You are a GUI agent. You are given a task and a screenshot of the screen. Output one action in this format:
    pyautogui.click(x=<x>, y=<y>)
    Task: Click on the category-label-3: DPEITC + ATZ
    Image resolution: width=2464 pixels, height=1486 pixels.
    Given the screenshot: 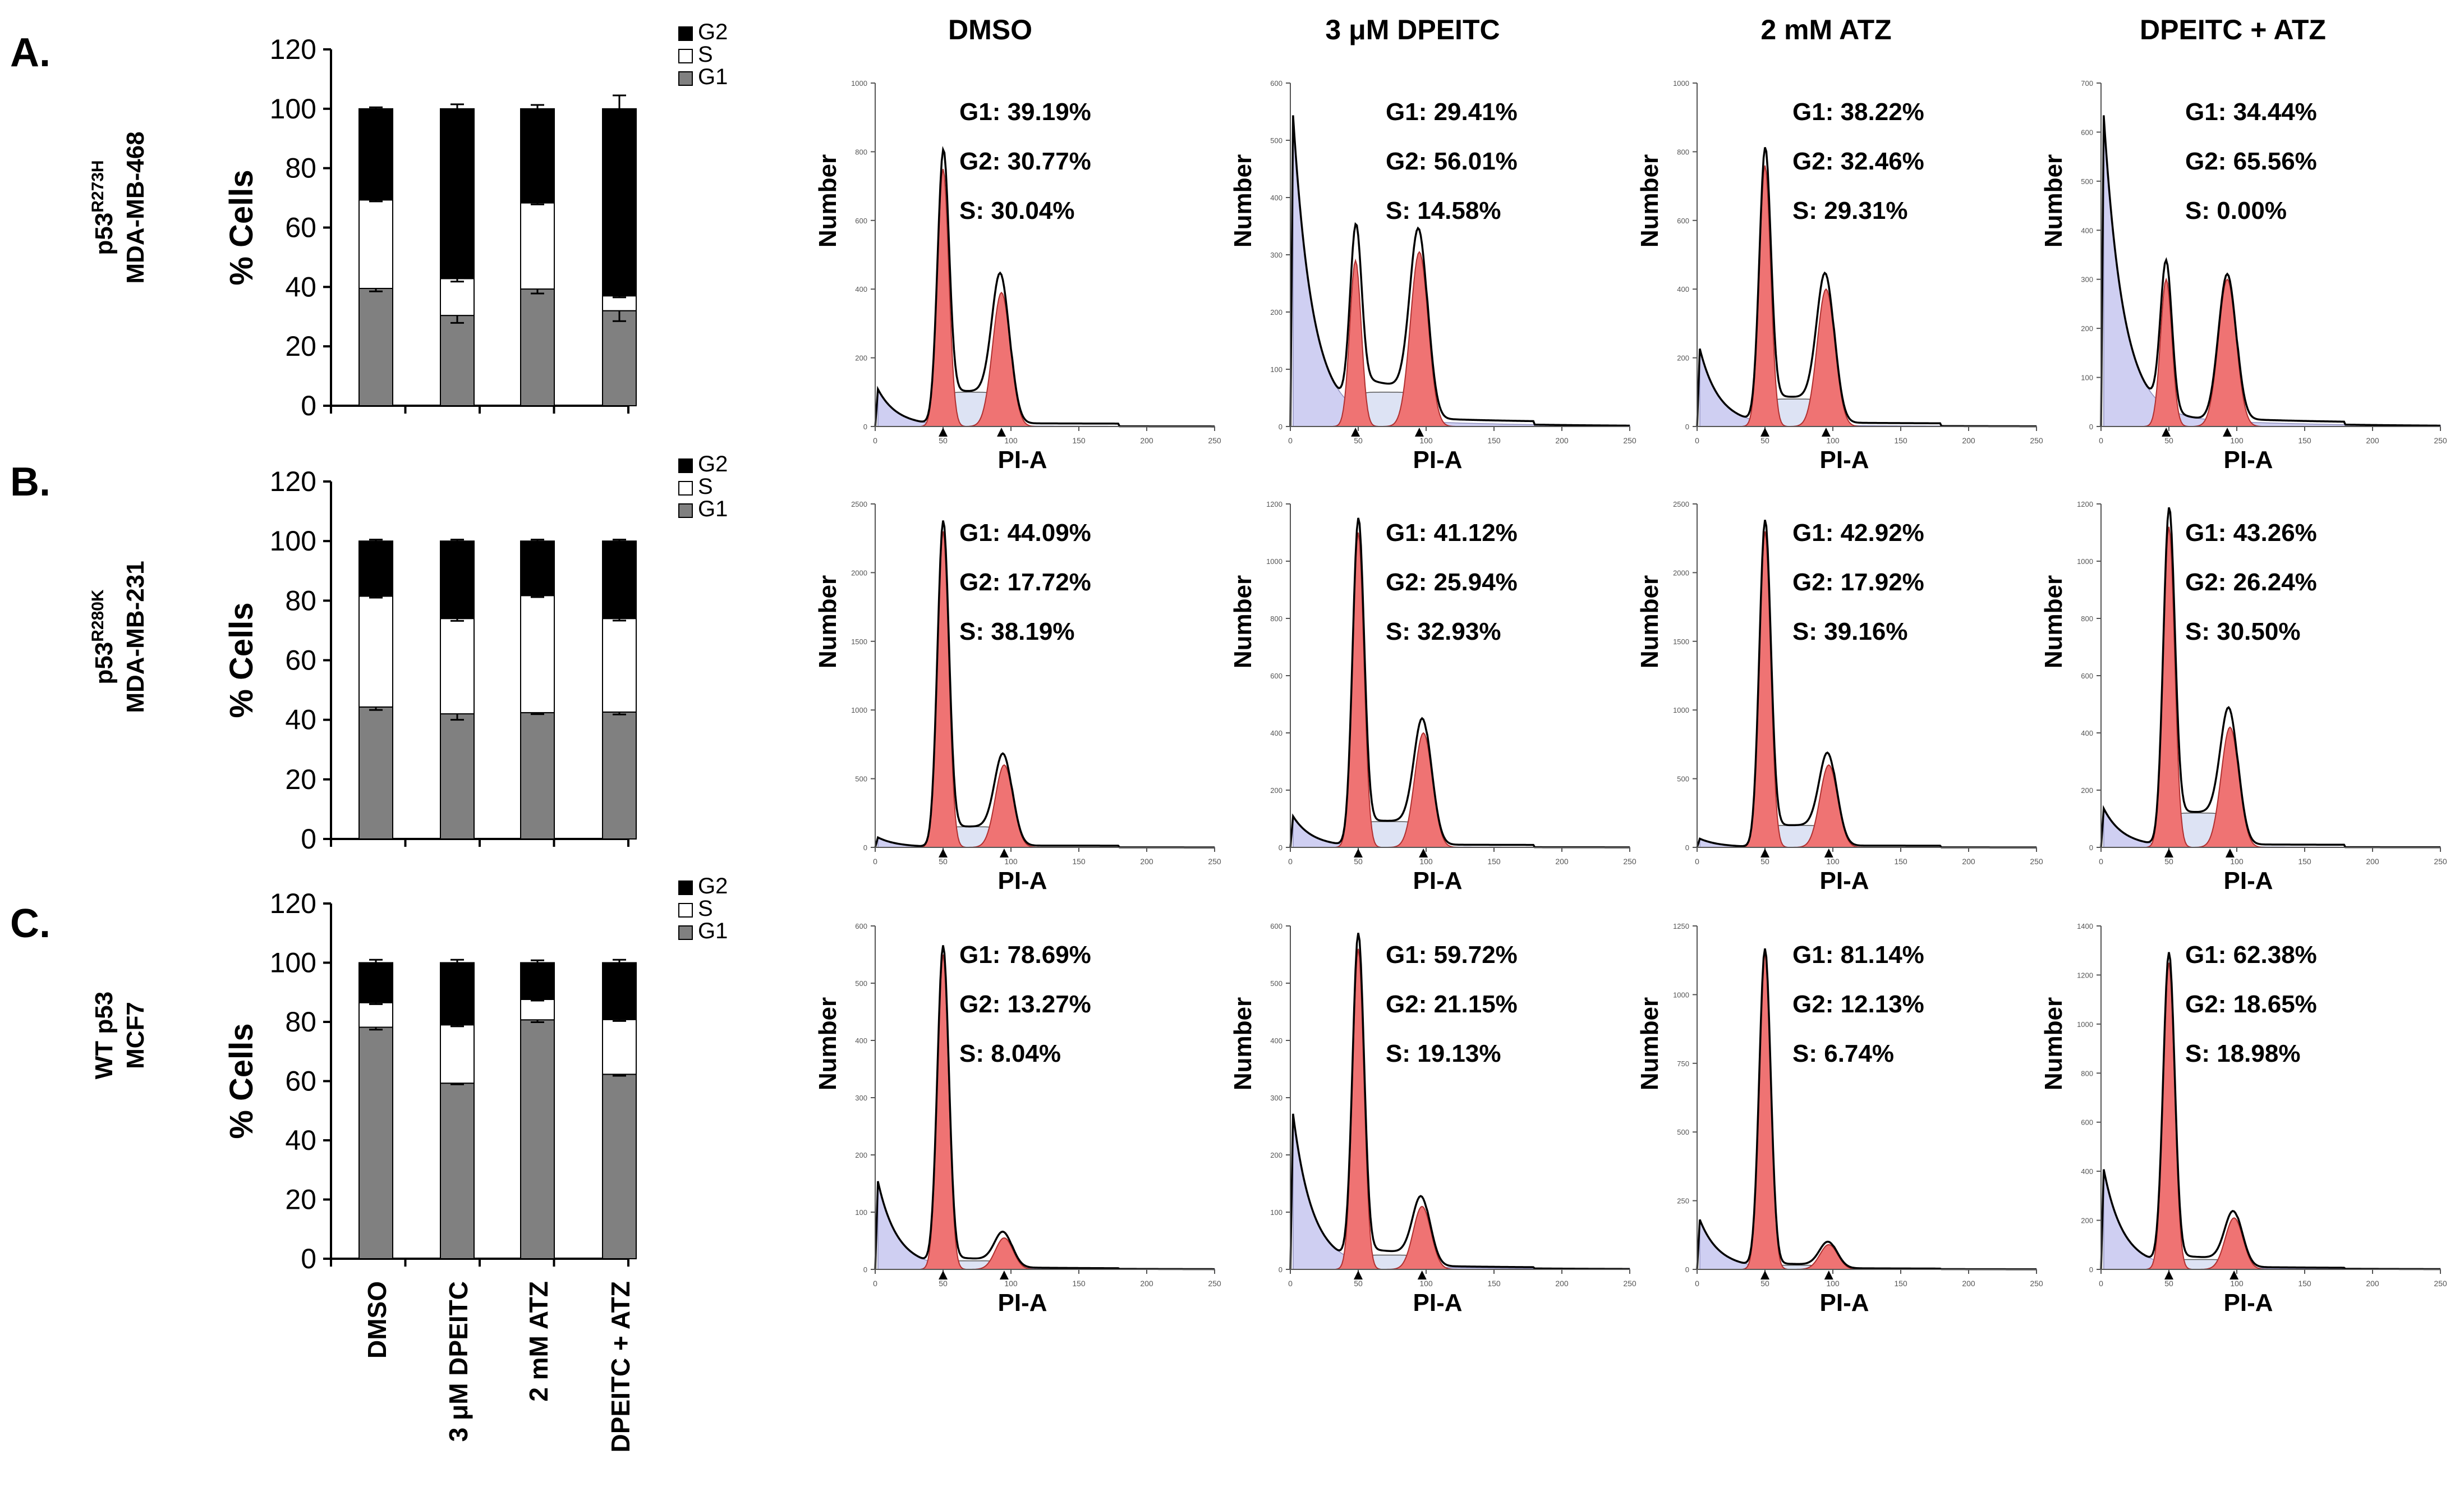 What is the action you would take?
    pyautogui.click(x=621, y=1366)
    